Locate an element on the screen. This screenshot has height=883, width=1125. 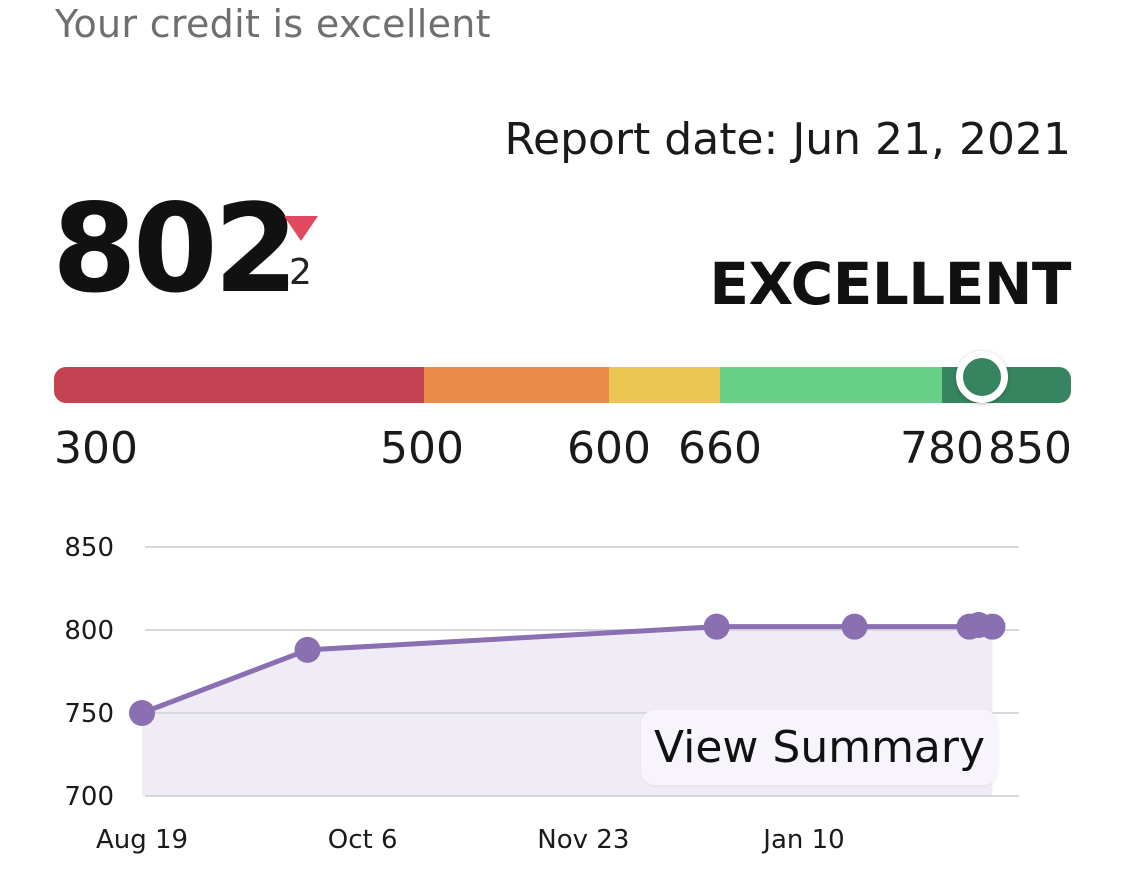
score-rating: EXCELLENT is located at coordinates (890, 284).